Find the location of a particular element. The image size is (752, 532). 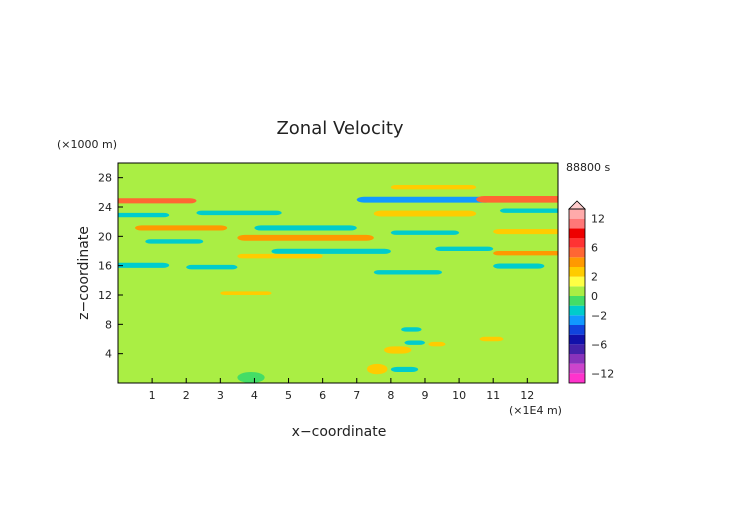

colorbar-label: 6 is located at coordinates (594, 248).